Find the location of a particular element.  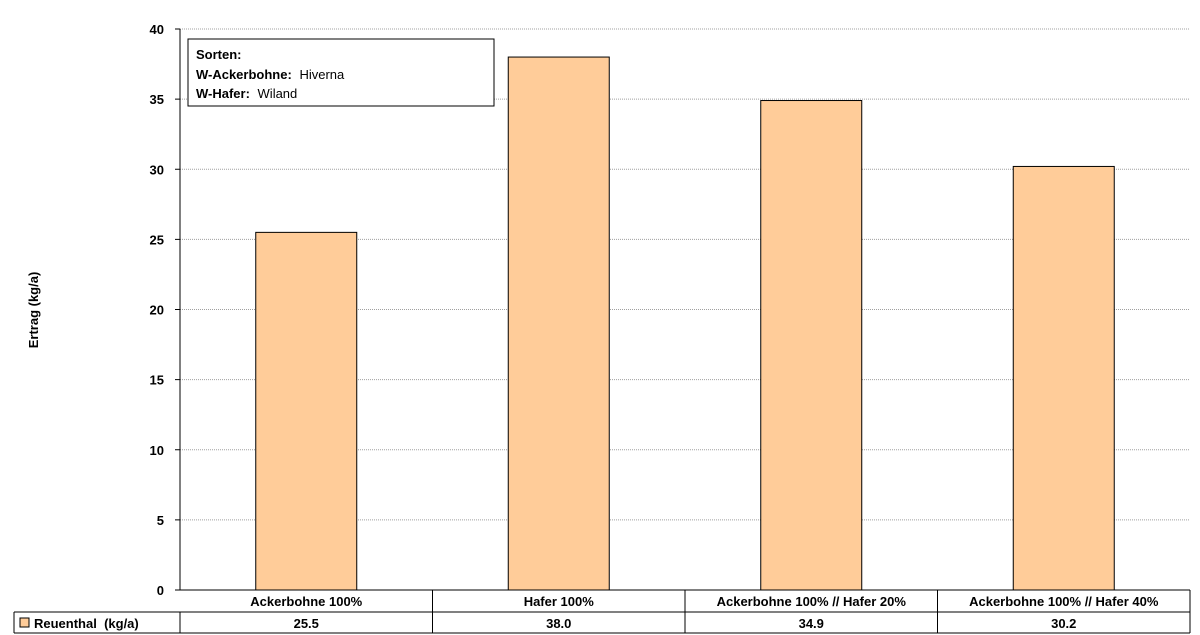

y-tick-label-8: 40 is located at coordinates (157, 29).